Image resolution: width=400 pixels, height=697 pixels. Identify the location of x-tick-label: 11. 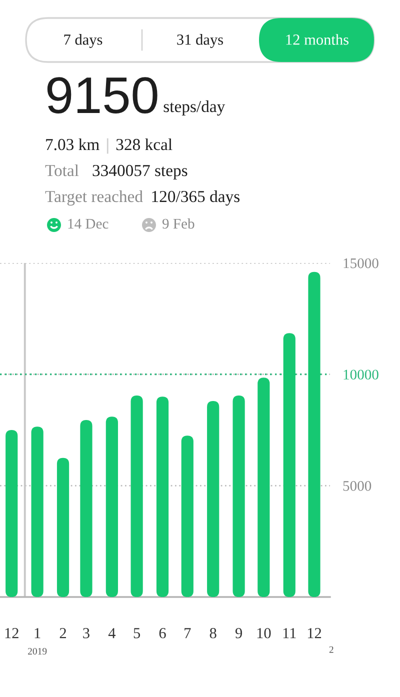
(289, 633).